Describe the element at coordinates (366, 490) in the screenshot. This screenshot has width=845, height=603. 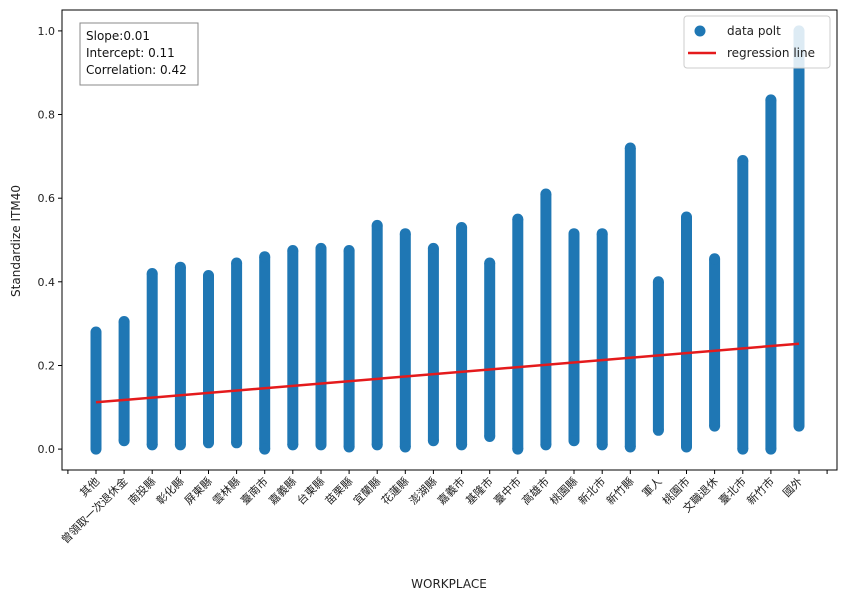
I see `x-tick-label: 宜蘭縣` at that location.